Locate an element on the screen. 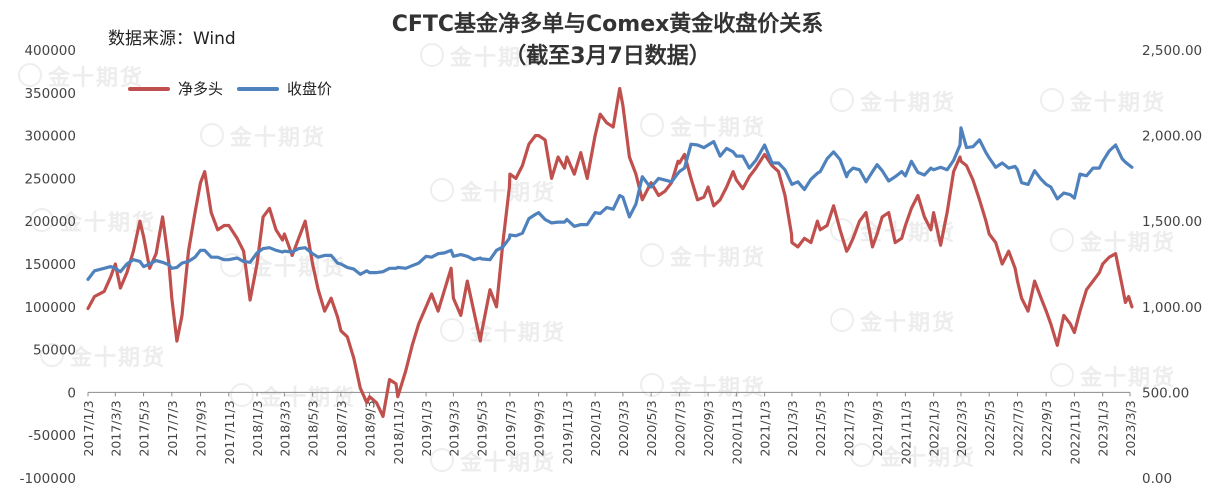 The width and height of the screenshot is (1215, 498). chart-subtitle: （截至3月7日数据） is located at coordinates (607, 56).